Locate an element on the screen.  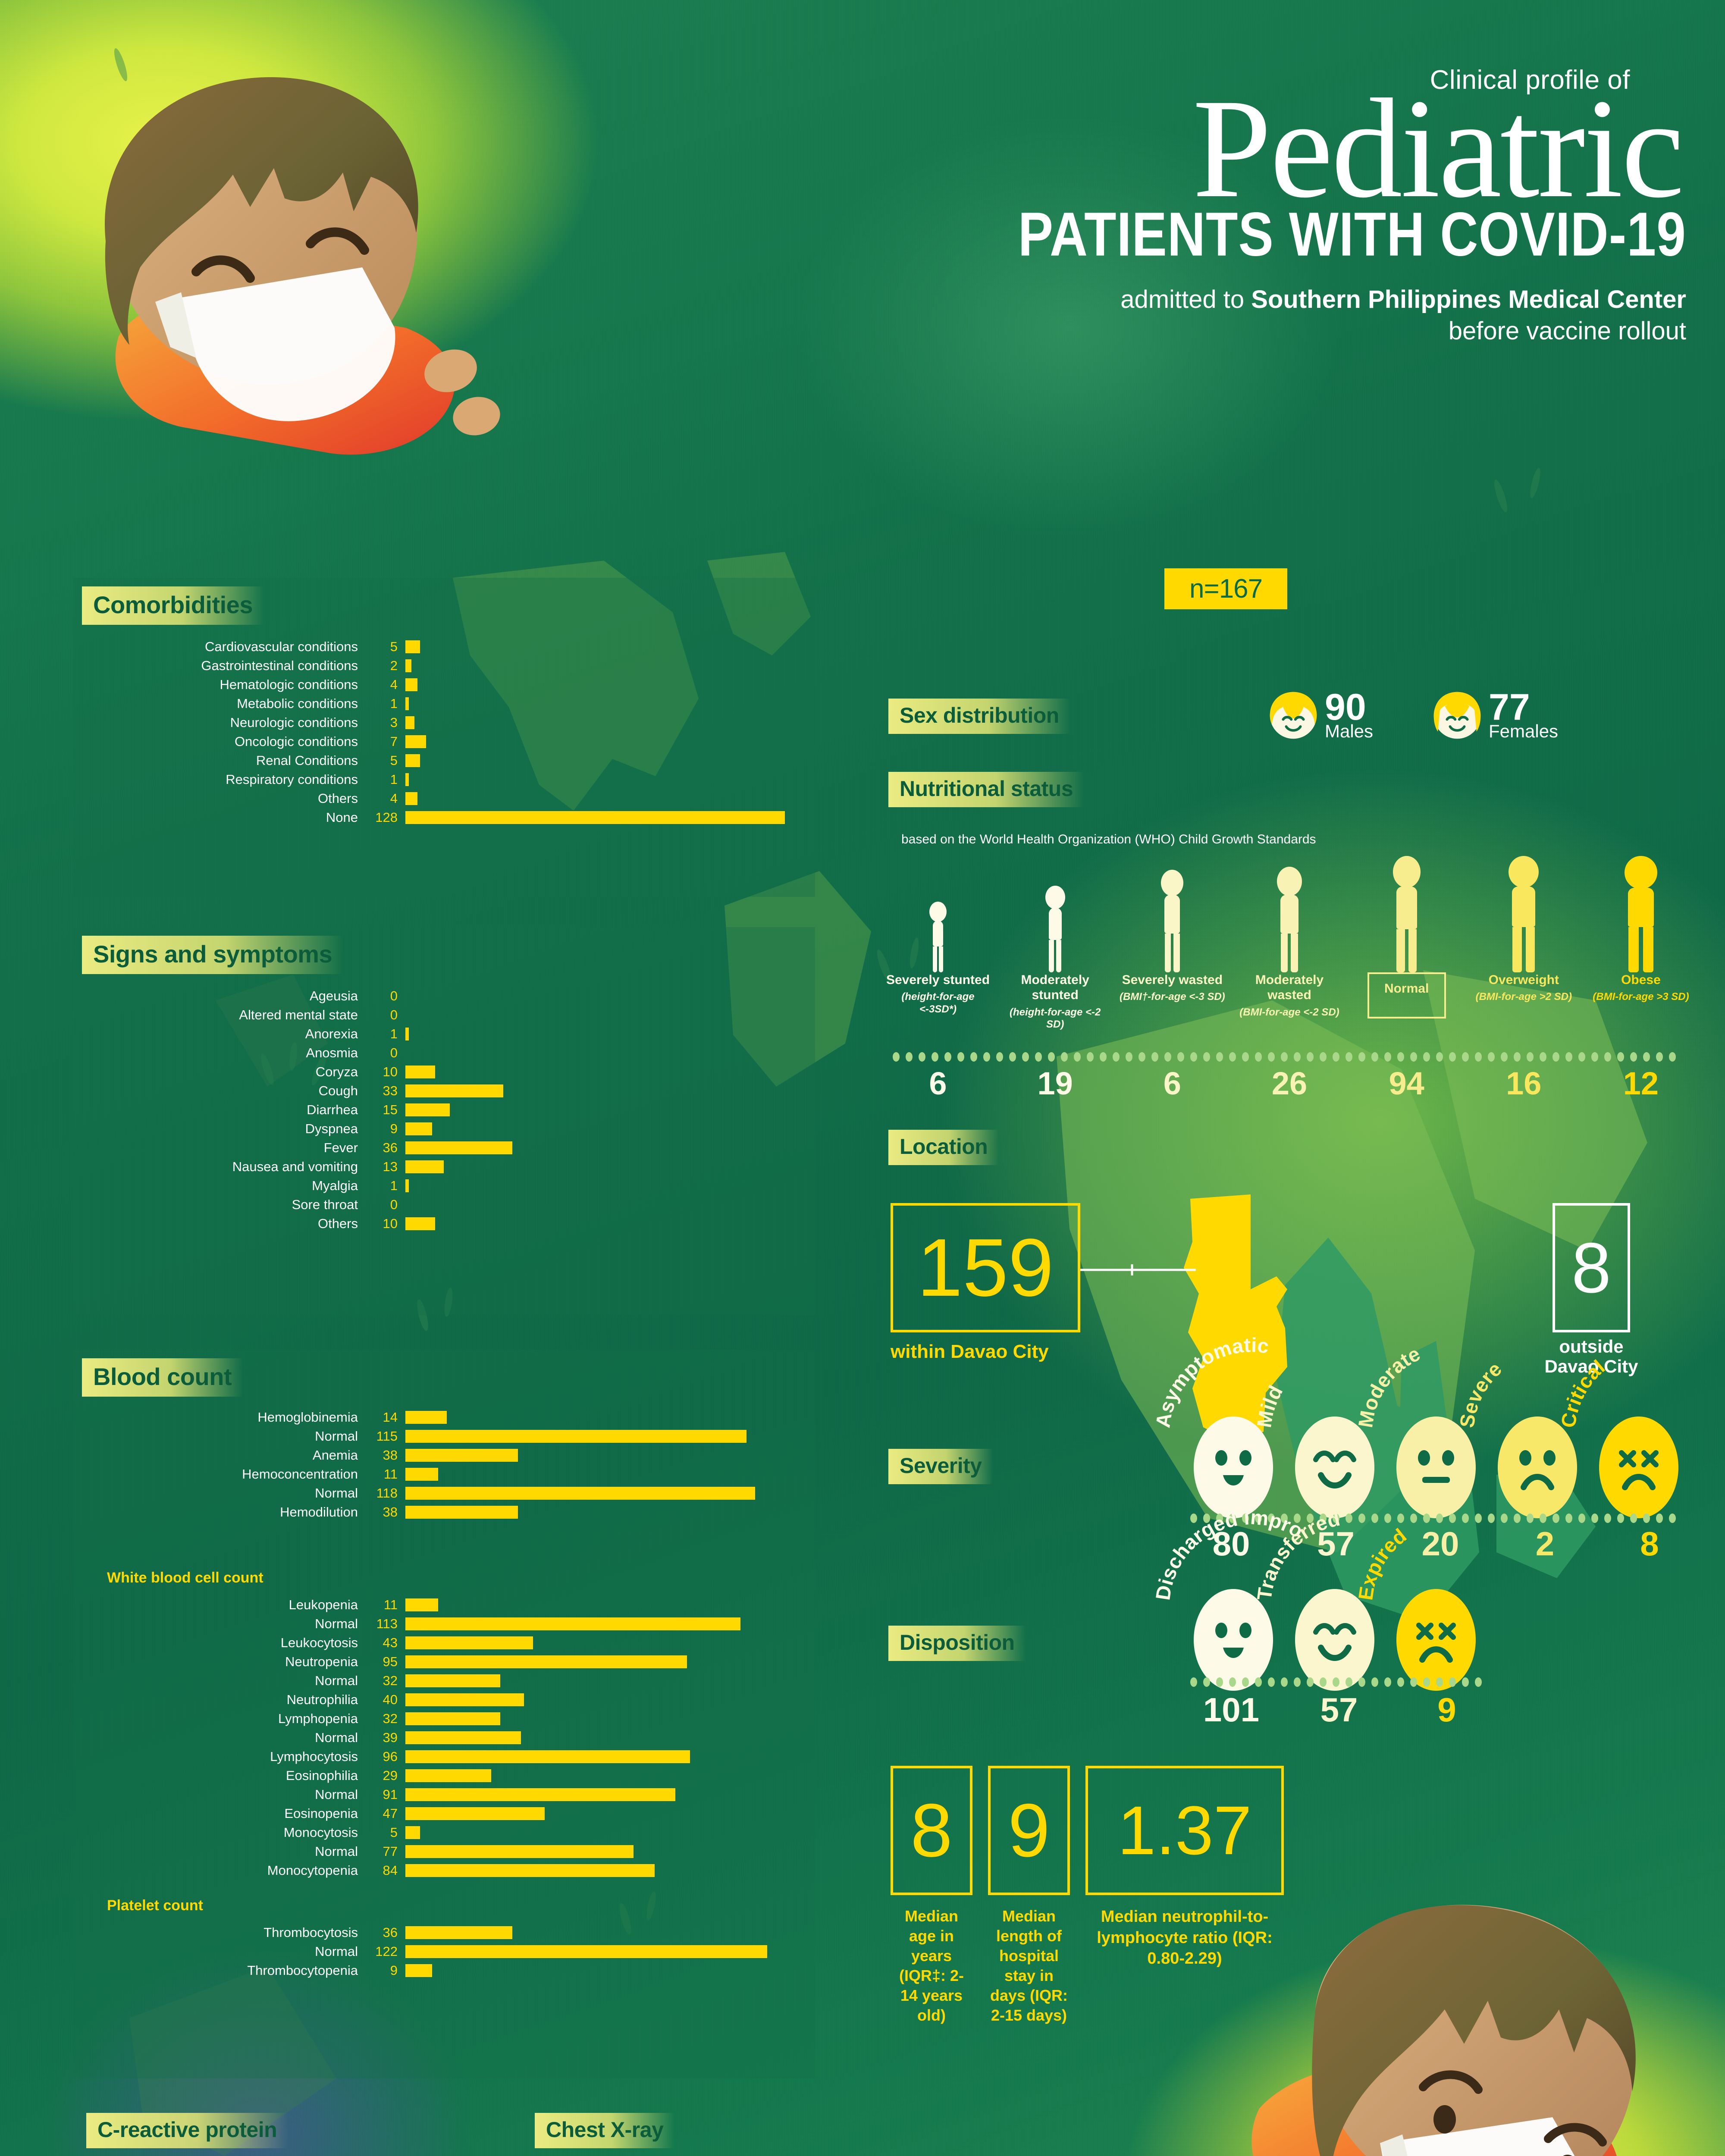
row-value: 118 is located at coordinates (387, 1493).